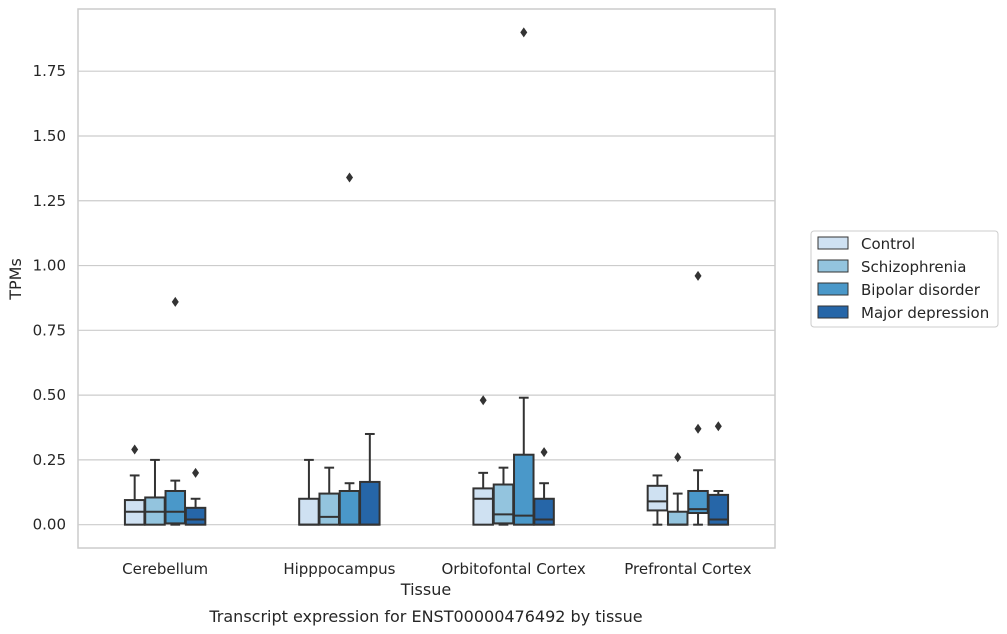 The height and width of the screenshot is (634, 1007). I want to click on x-tick-label: Cerebellum, so click(165, 569).